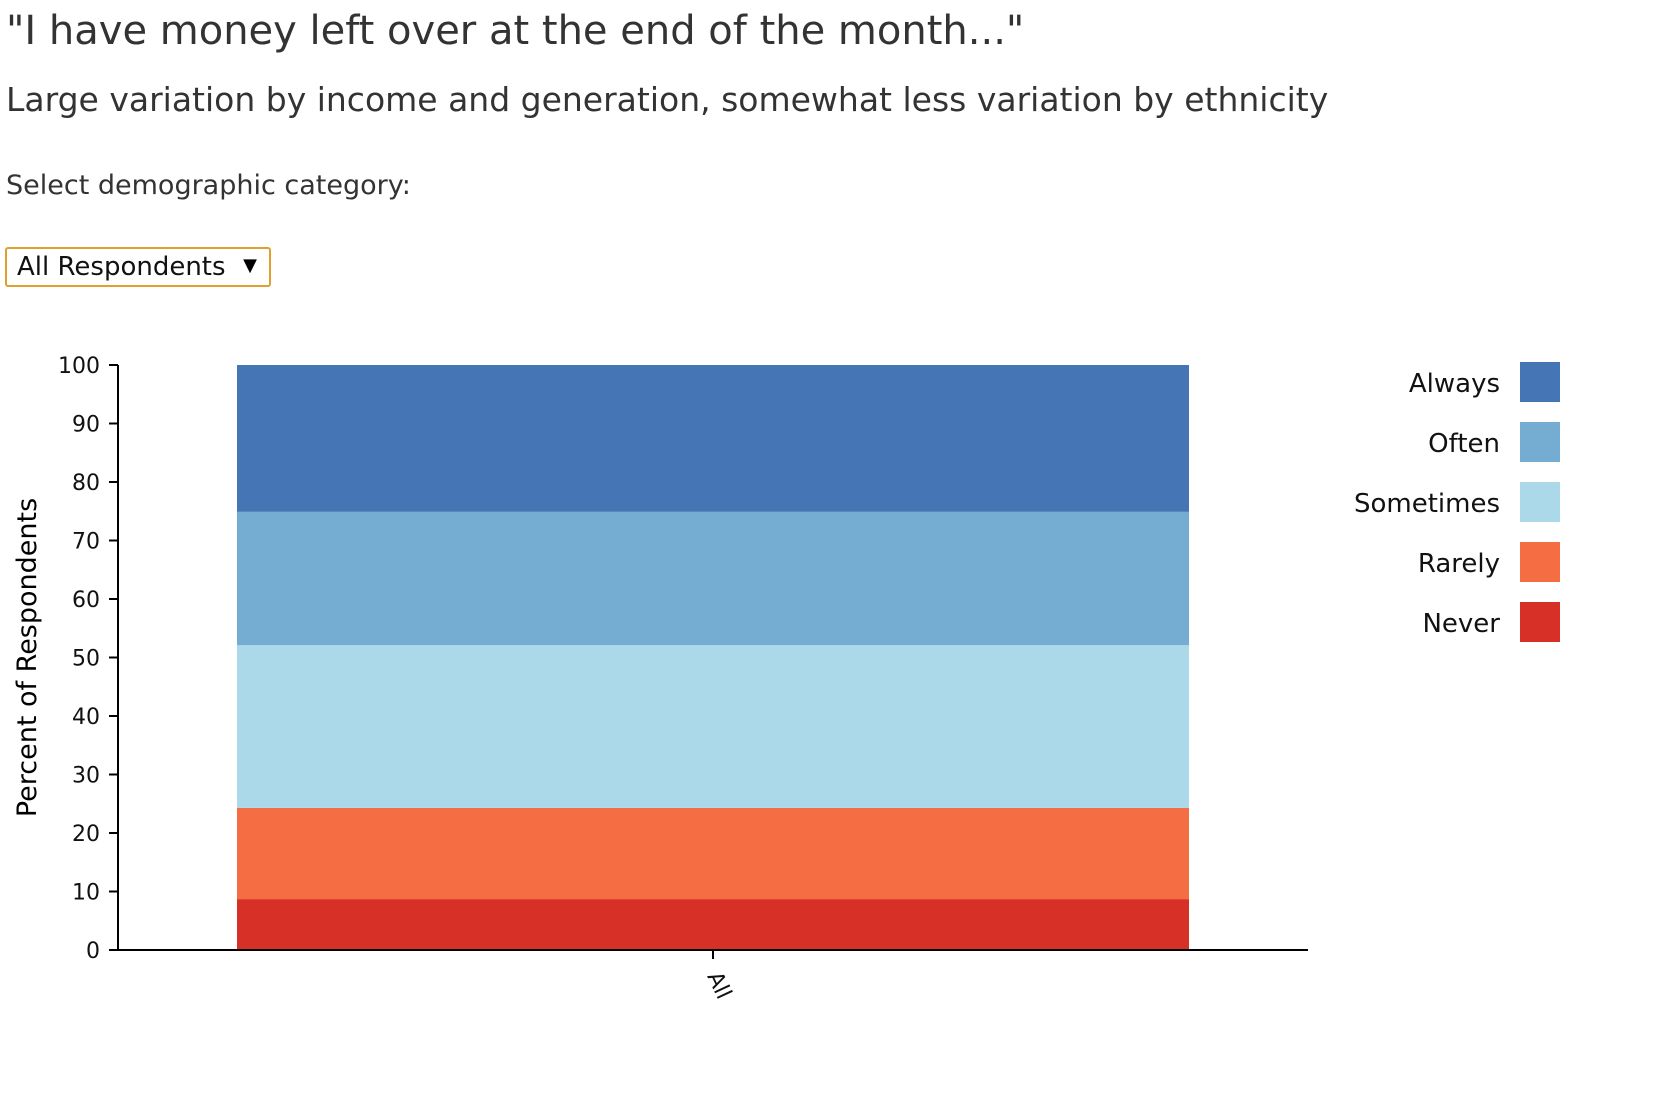  Describe the element at coordinates (1540, 502) in the screenshot. I see `legend-swatch-sometimes` at that location.